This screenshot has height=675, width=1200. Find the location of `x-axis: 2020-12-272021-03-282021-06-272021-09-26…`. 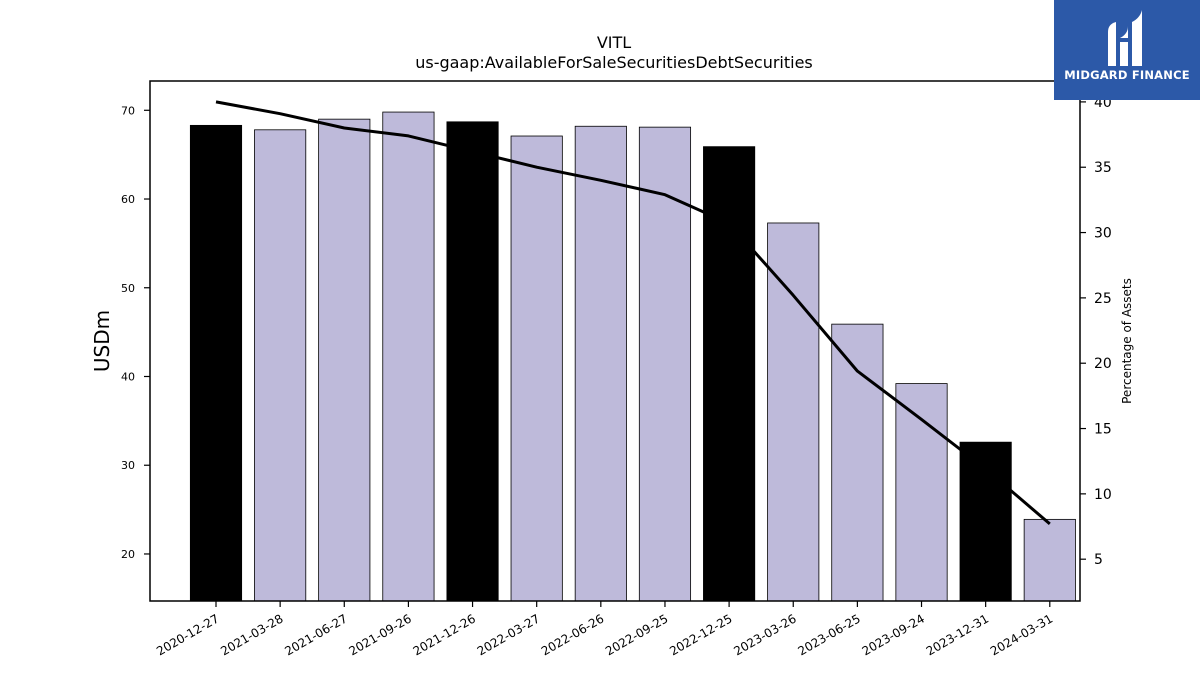

x-axis: 2020-12-272021-03-282021-06-272021-09-26… is located at coordinates (604, 629).